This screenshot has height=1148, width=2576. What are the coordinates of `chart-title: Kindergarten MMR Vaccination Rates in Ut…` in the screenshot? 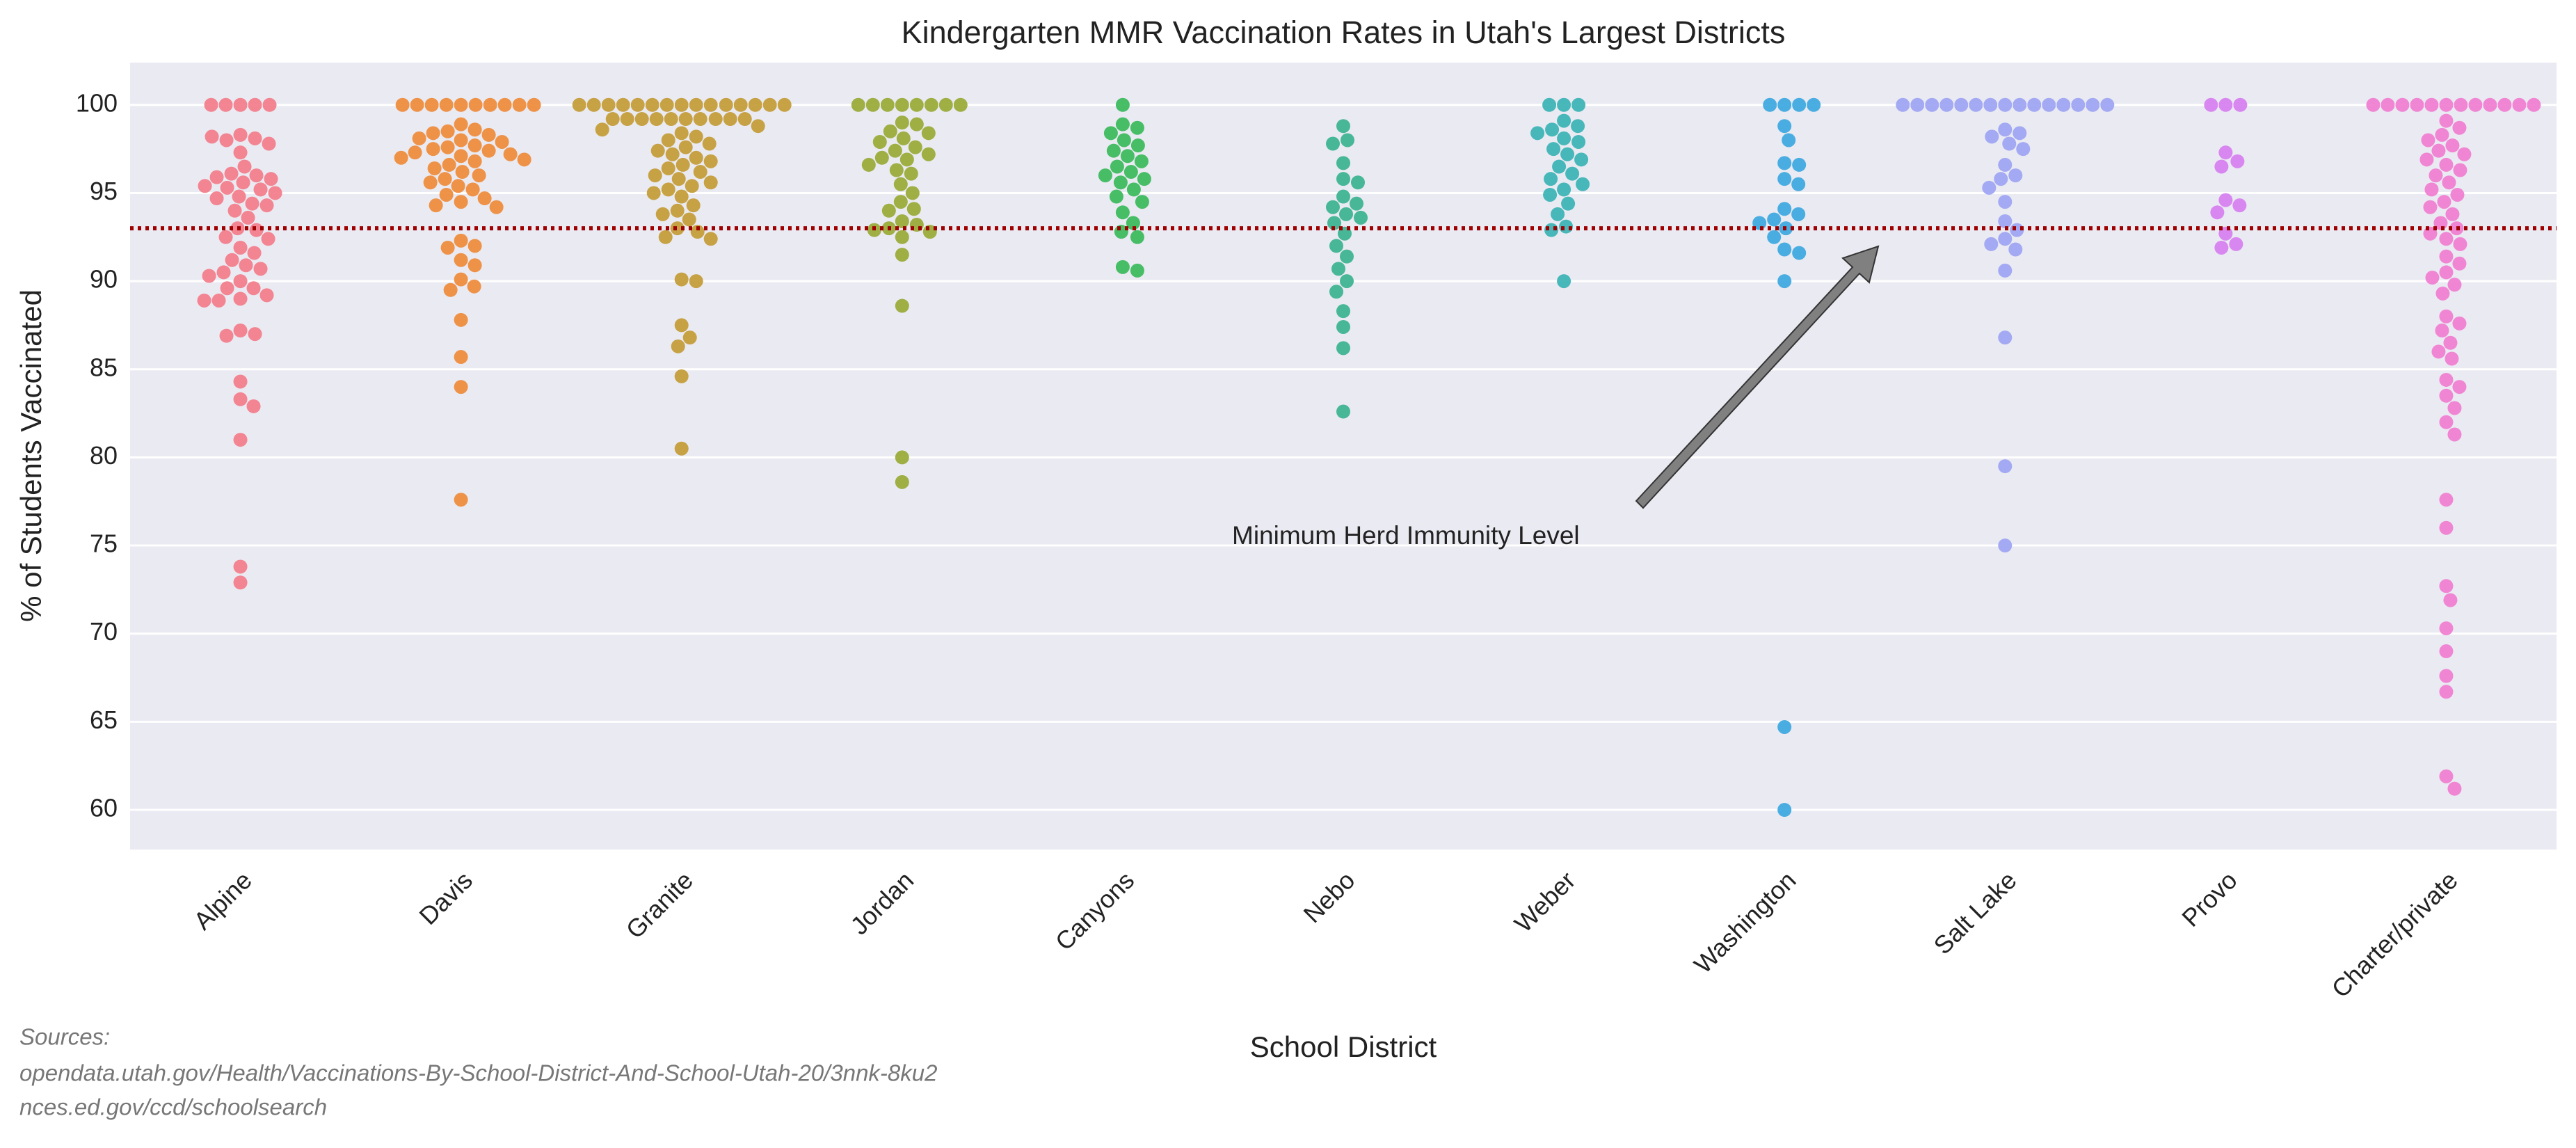 It's located at (1344, 33).